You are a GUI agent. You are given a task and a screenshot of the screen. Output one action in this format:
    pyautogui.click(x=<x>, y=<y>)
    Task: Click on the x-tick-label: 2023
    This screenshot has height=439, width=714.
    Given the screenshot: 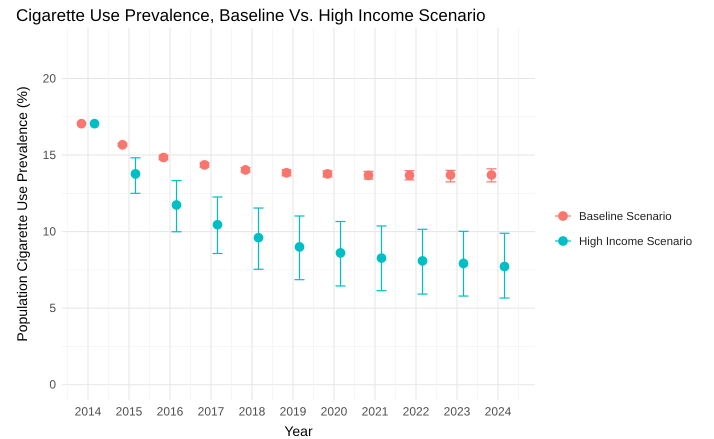 What is the action you would take?
    pyautogui.click(x=457, y=411)
    